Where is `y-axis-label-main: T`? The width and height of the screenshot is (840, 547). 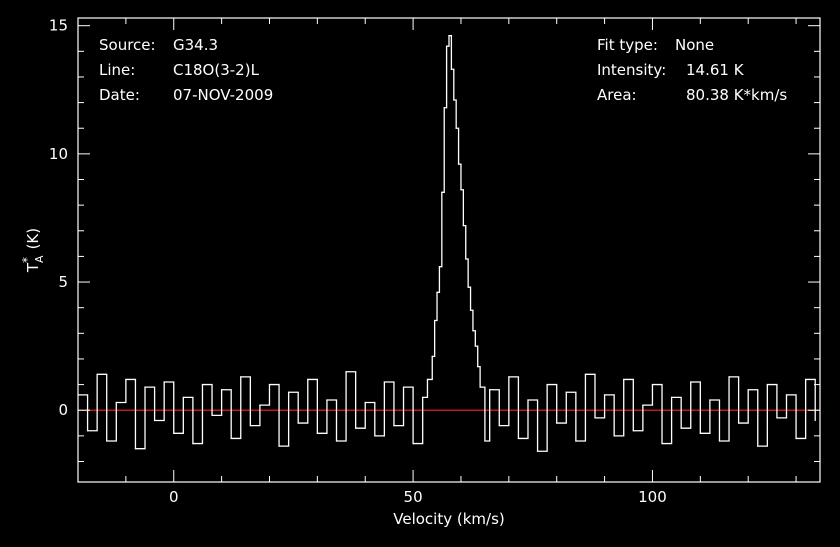
y-axis-label-main: T is located at coordinates (33, 267).